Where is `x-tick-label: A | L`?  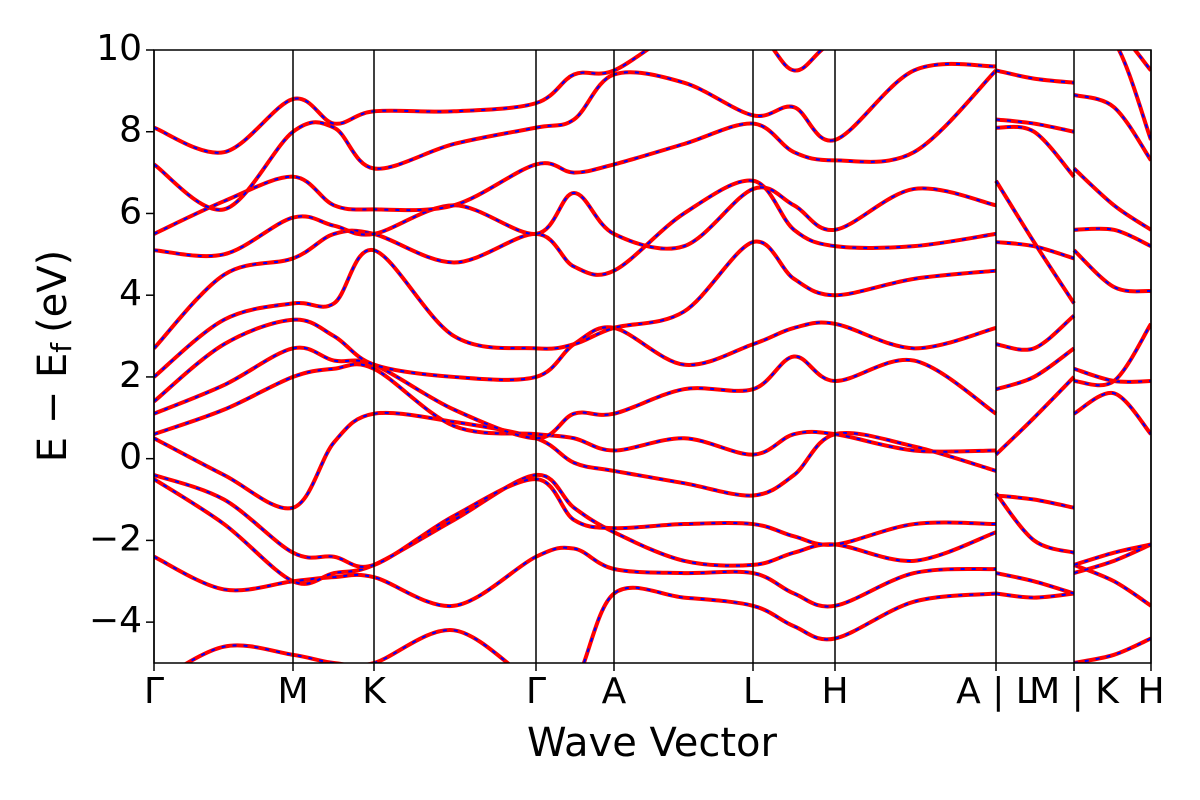
x-tick-label: A | L is located at coordinates (996, 691).